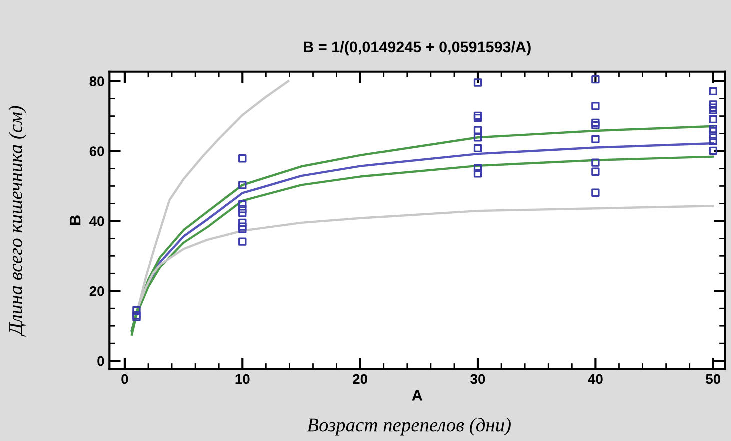 Image resolution: width=731 pixels, height=441 pixels. I want to click on x-tick-label: 20, so click(360, 379).